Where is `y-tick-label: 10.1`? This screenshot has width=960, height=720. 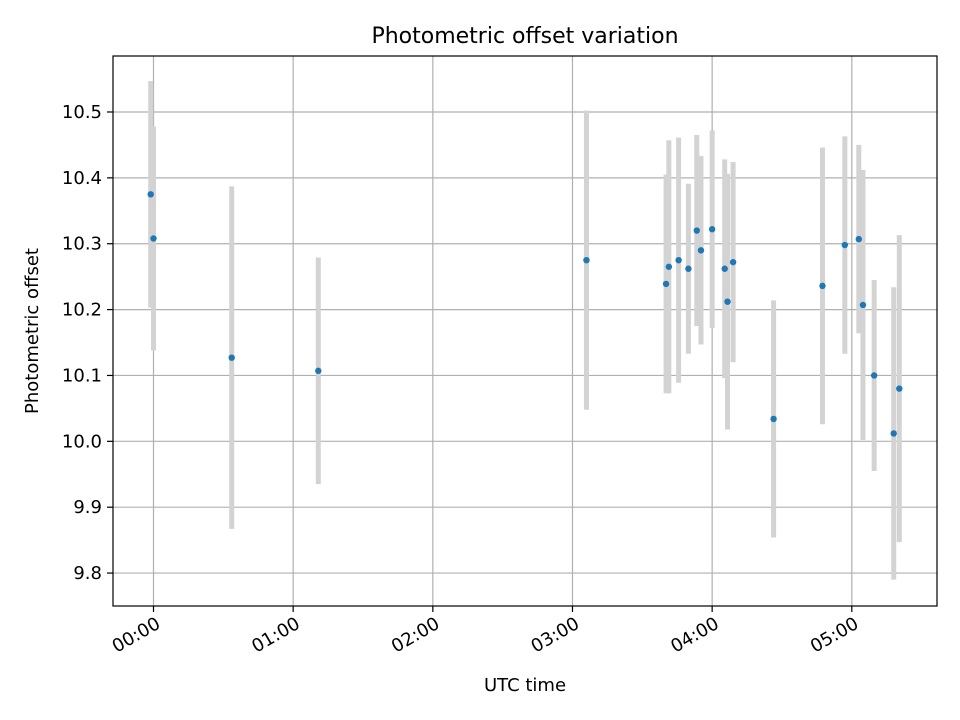
y-tick-label: 10.1 is located at coordinates (82, 375).